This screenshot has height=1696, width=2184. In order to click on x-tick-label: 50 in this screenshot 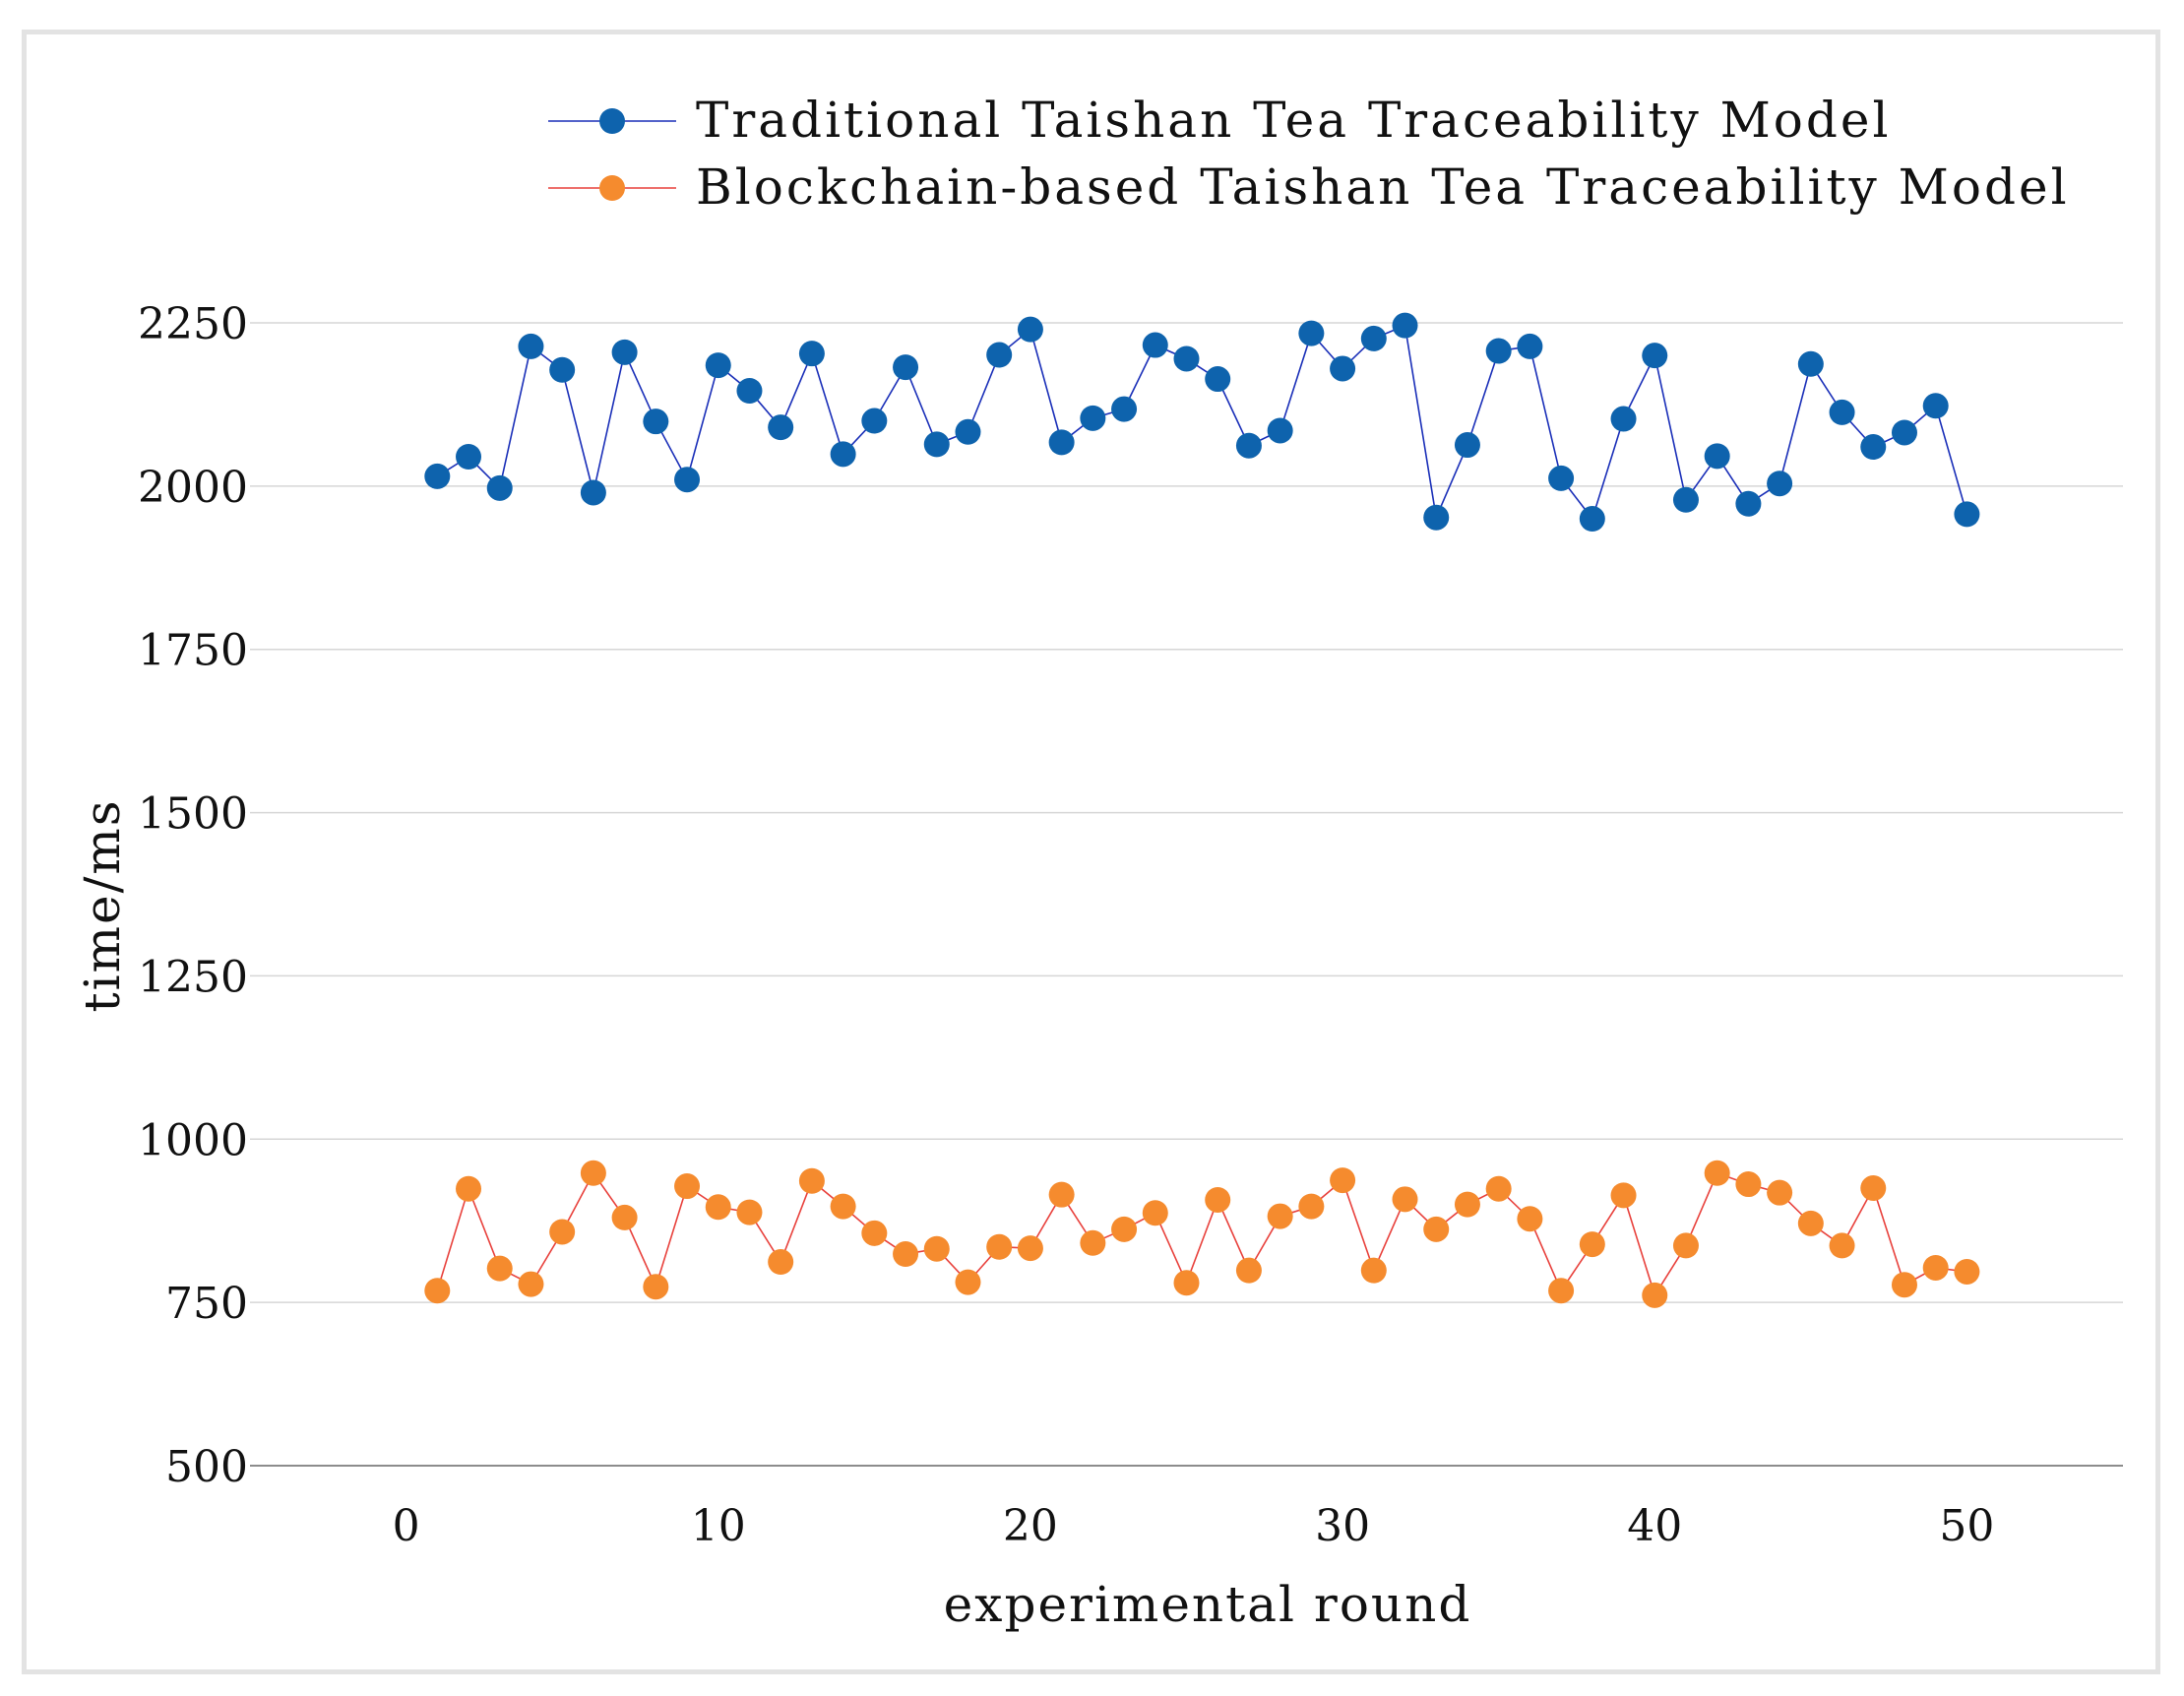, I will do `click(1966, 1526)`.